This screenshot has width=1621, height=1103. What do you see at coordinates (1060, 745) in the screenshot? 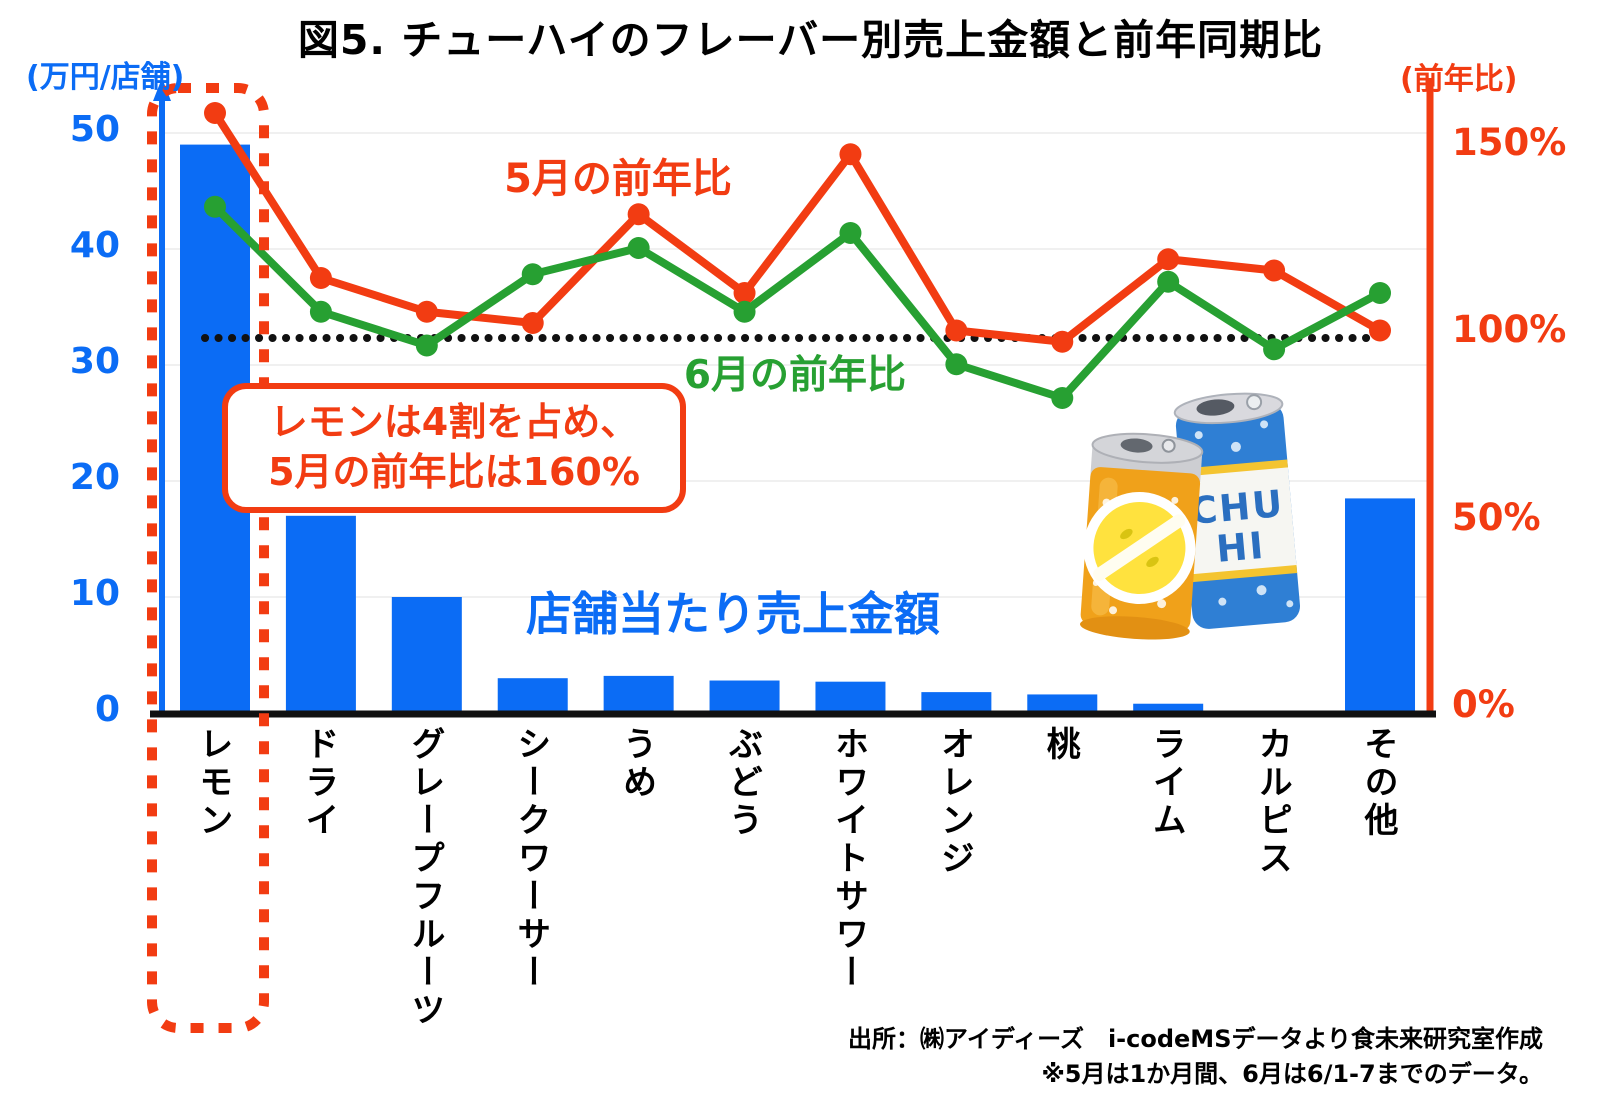
I see `category-label-桃: 桃` at bounding box center [1060, 745].